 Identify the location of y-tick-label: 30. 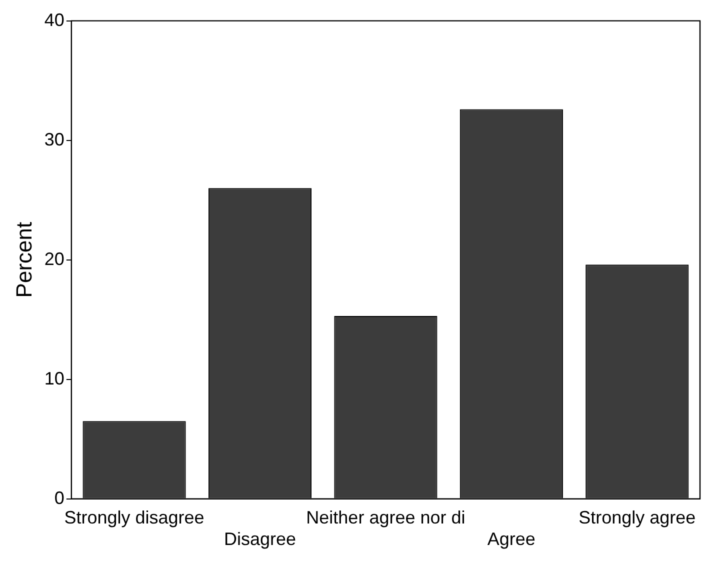
(54, 139).